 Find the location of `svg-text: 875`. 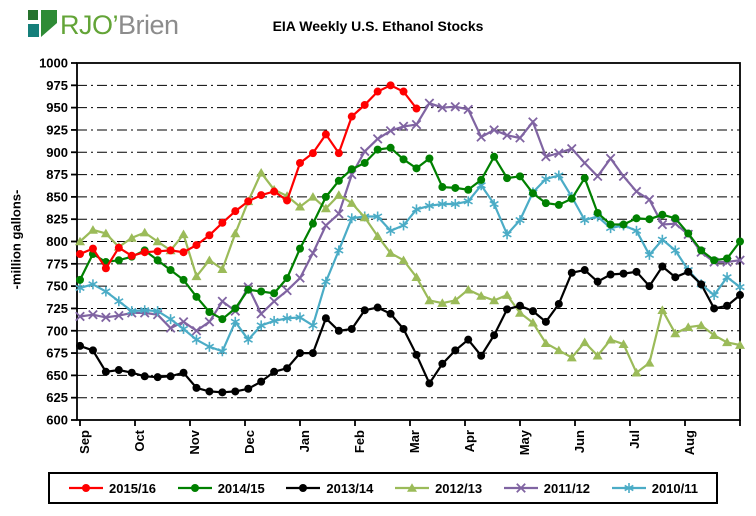

svg-text: 875 is located at coordinates (57, 174).